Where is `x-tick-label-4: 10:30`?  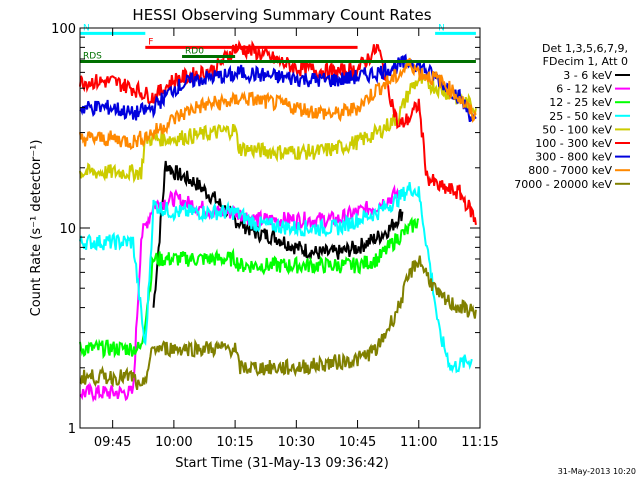
x-tick-label-4: 10:30 is located at coordinates (296, 442).